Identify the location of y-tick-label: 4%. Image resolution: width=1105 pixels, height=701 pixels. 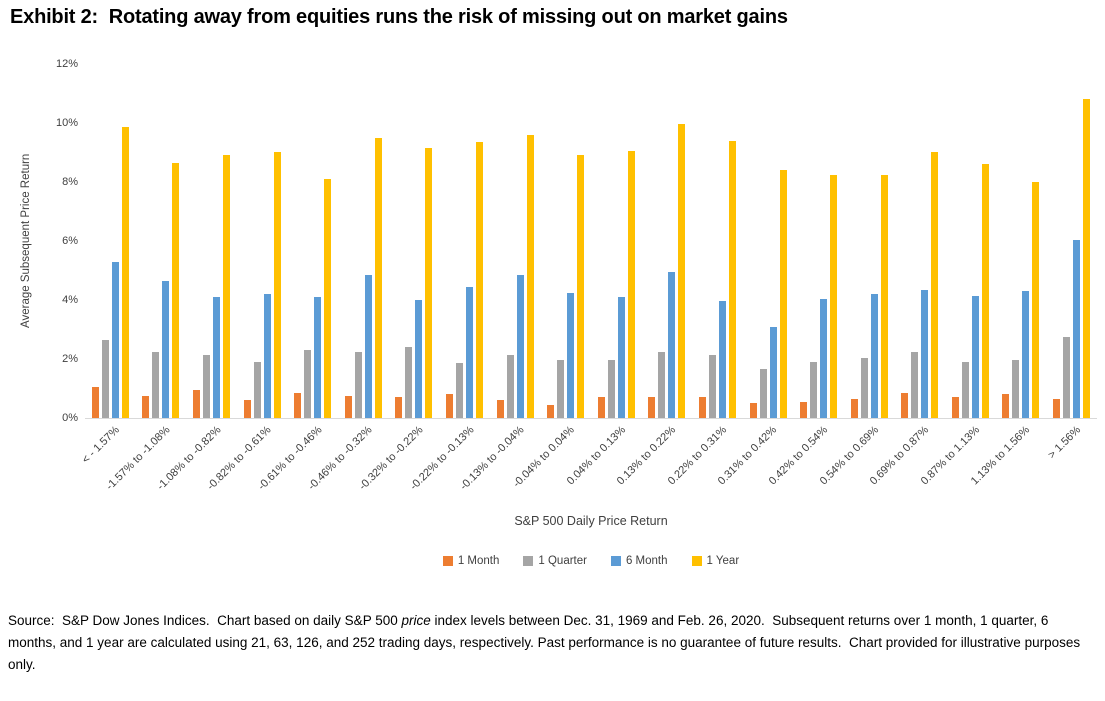
(70, 300).